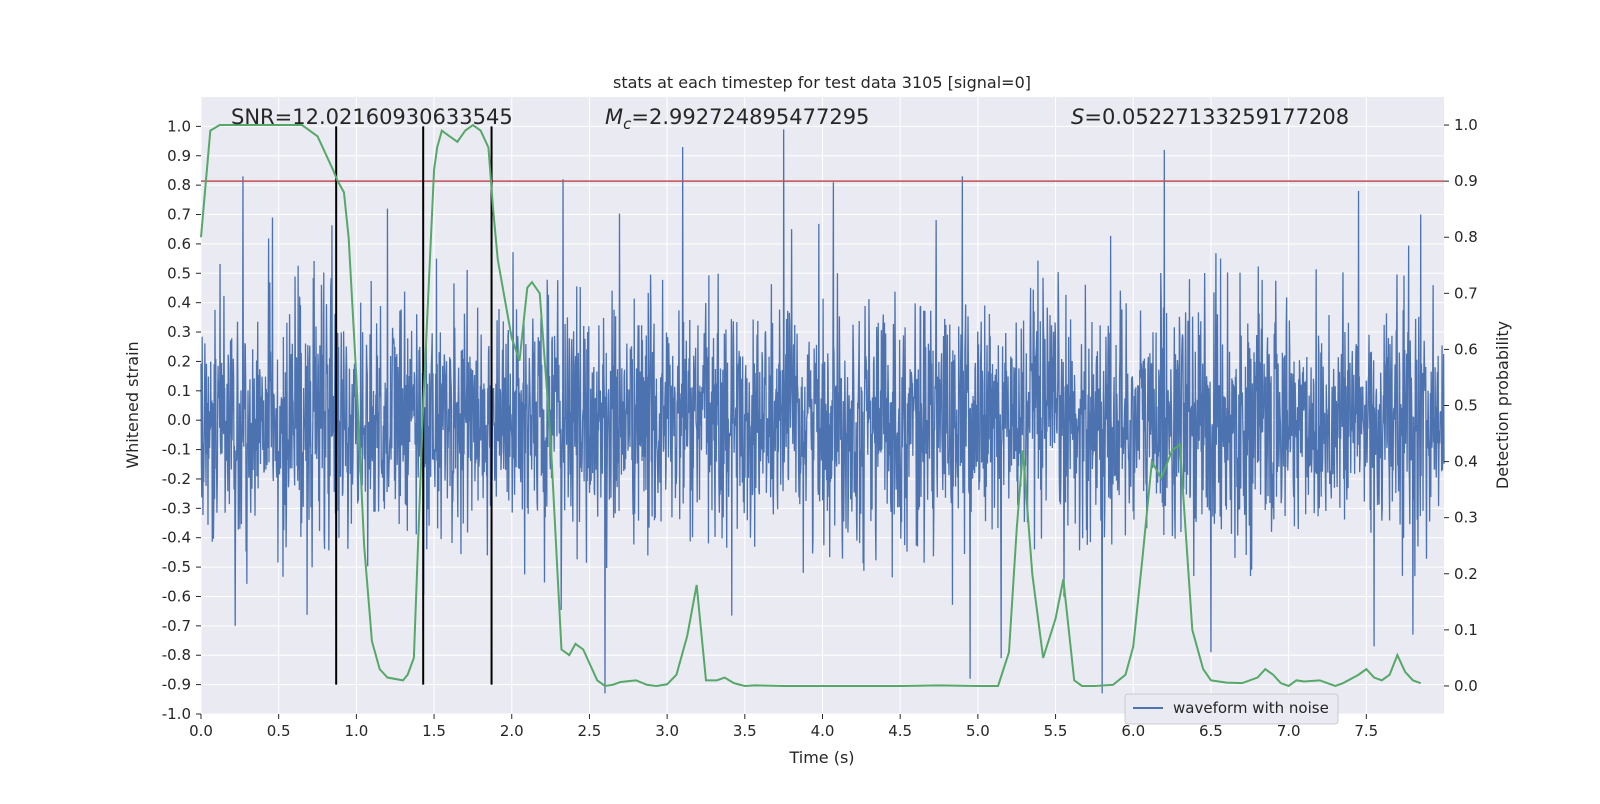  Describe the element at coordinates (179, 244) in the screenshot. I see `y-left-tick-label: 0.6` at that location.